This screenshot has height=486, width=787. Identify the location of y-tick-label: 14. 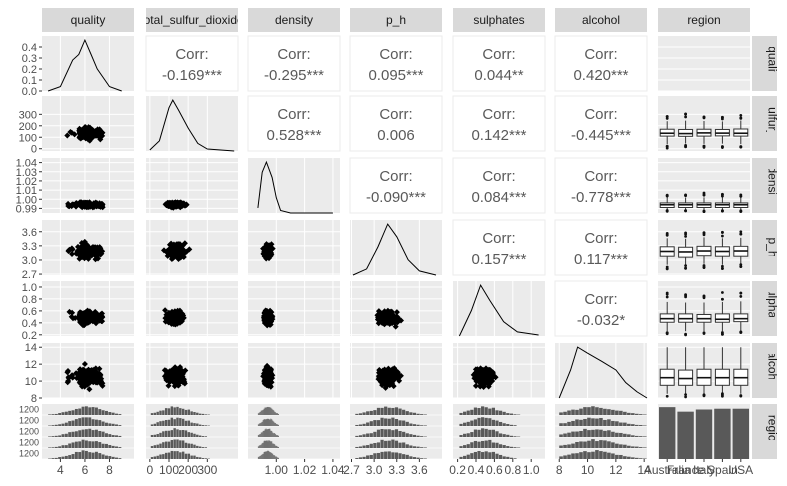
(31, 348).